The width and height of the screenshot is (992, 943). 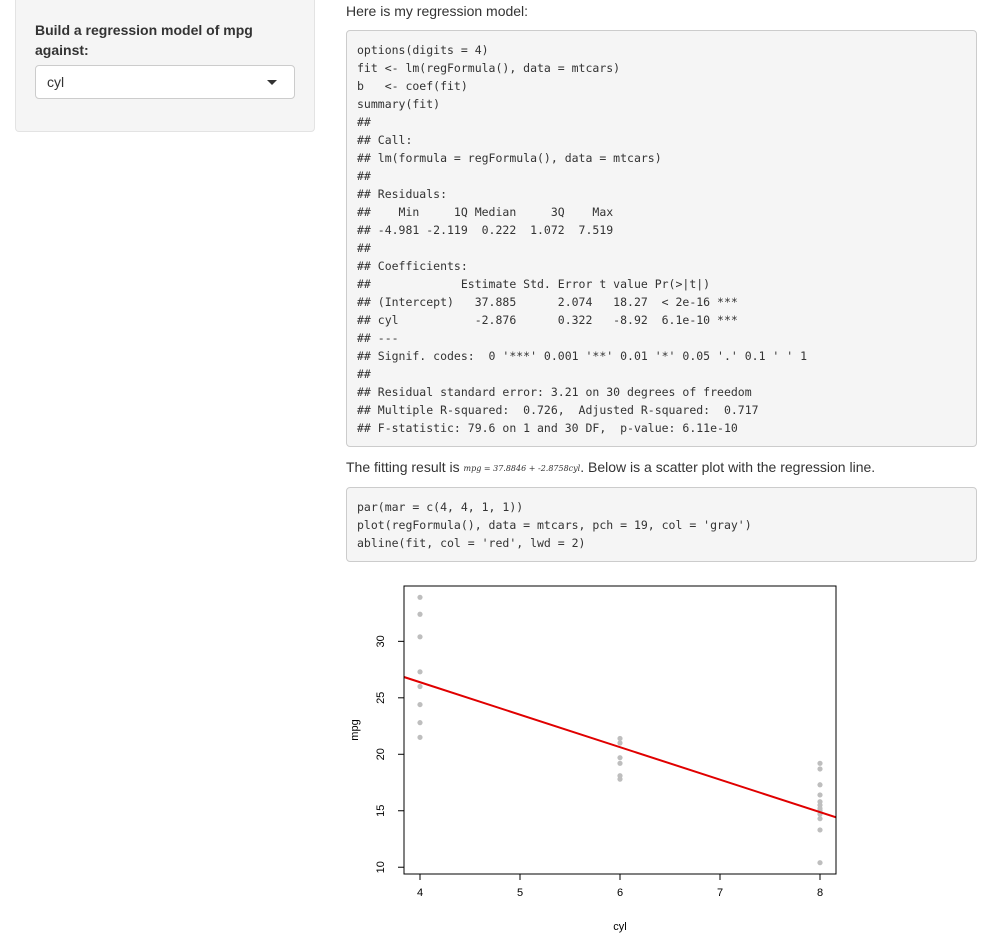 What do you see at coordinates (381, 811) in the screenshot?
I see `y-tick-label: 15` at bounding box center [381, 811].